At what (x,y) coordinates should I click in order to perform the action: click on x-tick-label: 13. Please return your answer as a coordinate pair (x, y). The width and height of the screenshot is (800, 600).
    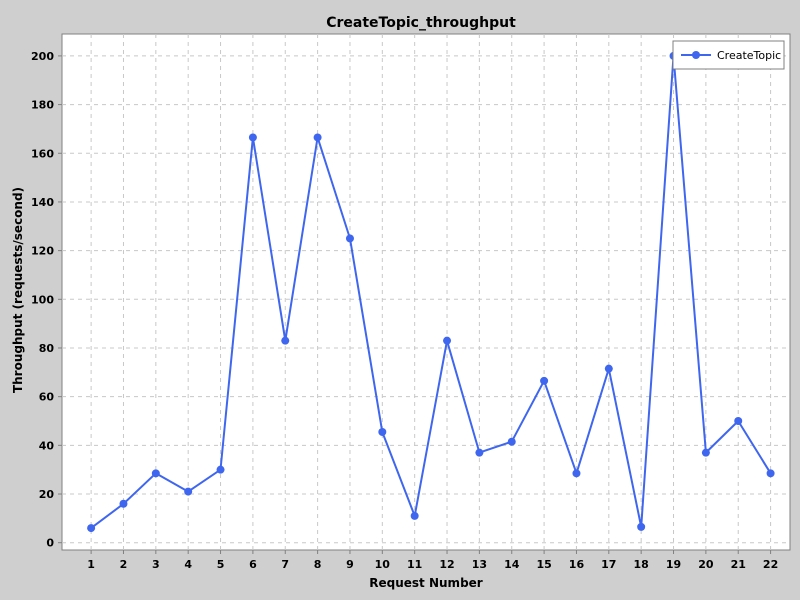
    Looking at the image, I should click on (479, 564).